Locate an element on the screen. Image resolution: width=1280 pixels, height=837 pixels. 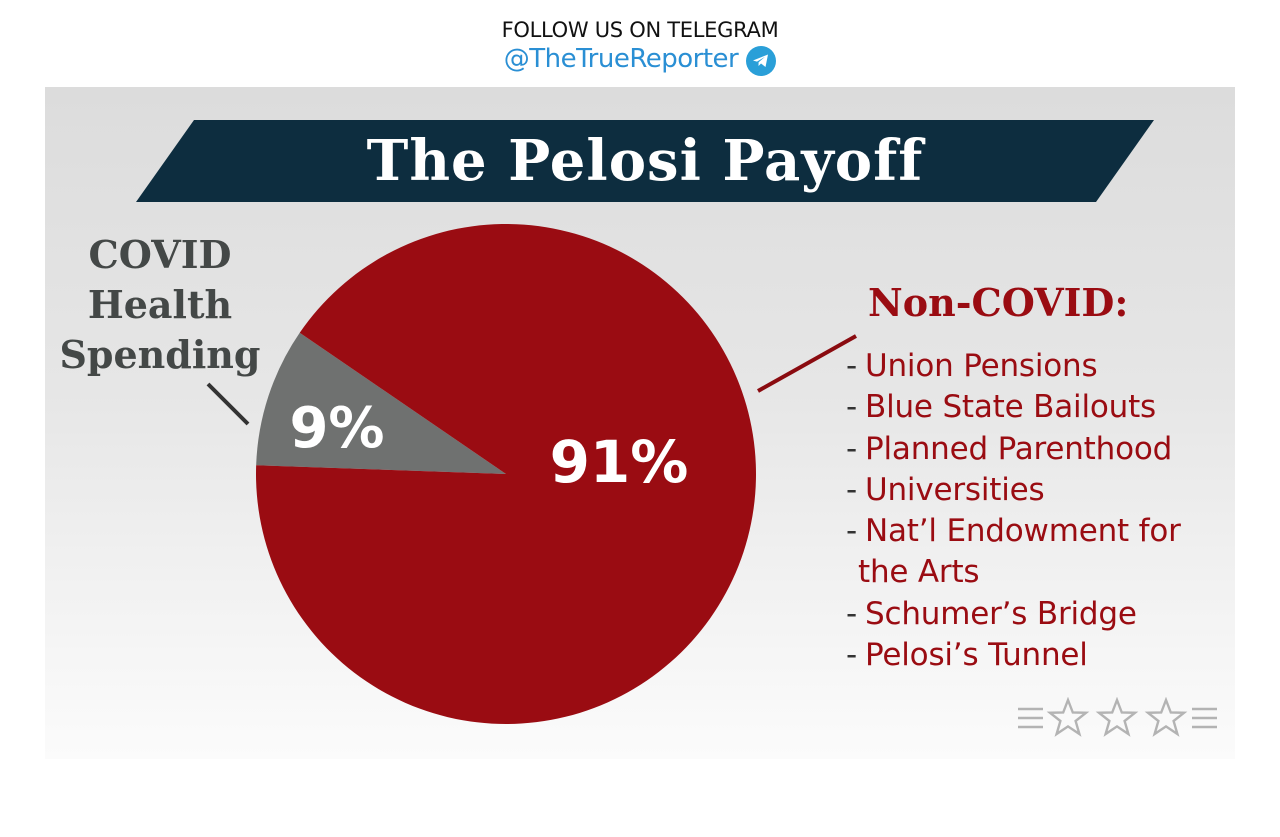
list-item: - Universities is located at coordinates (1013, 490).